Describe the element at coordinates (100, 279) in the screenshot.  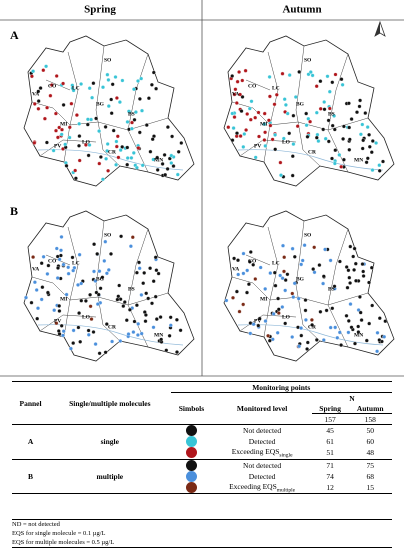
I see `province-label: BG` at that location.